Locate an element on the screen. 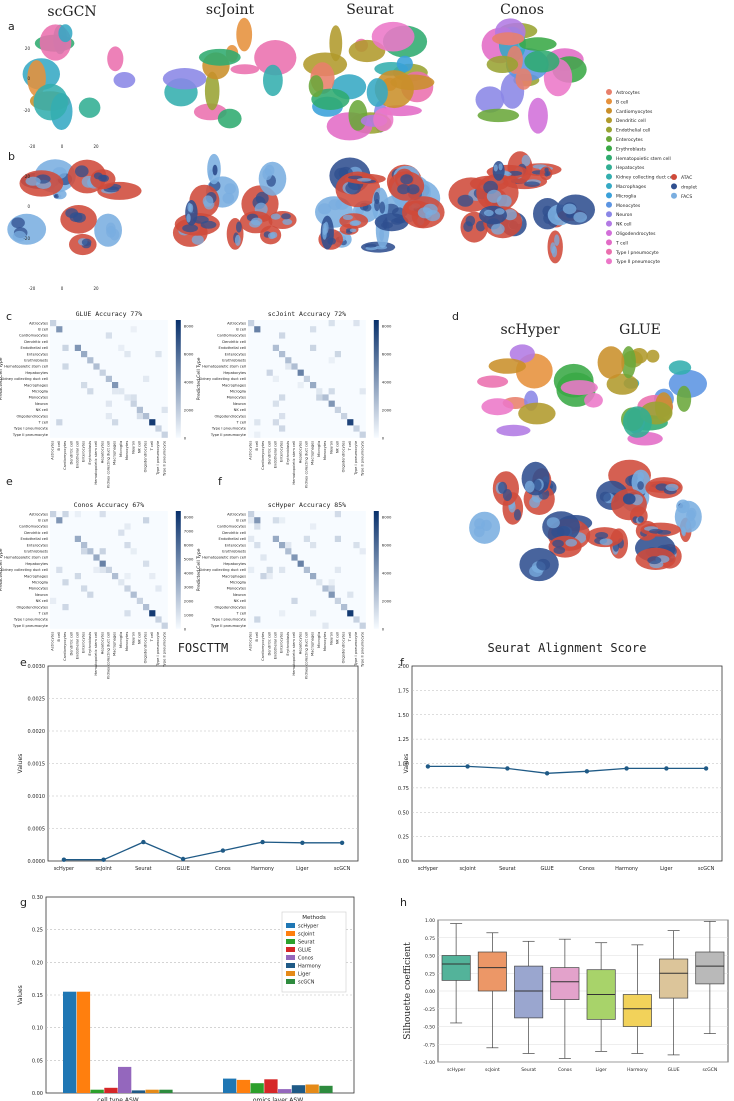 The width and height of the screenshot is (734, 1101). box-GLUE is located at coordinates (674, 978).